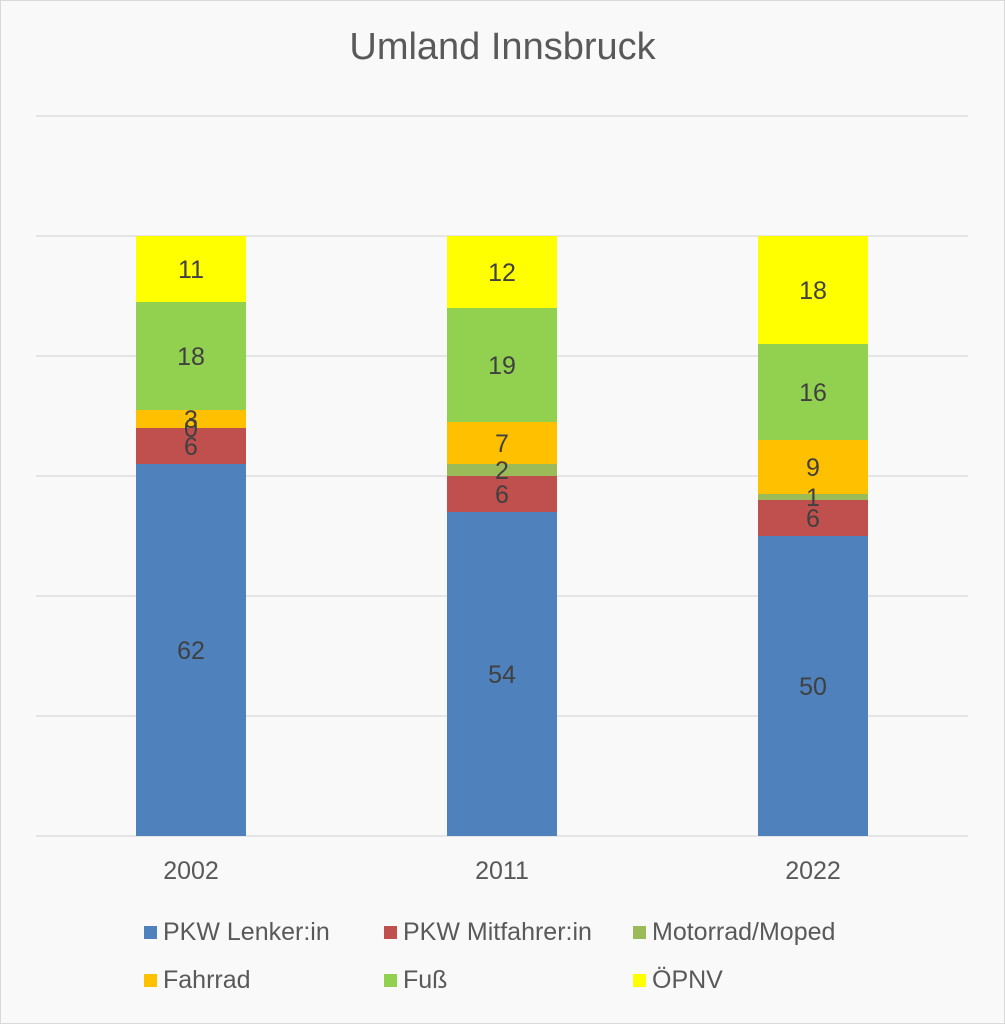  I want to click on legend-label: PKW Lenker:in, so click(246, 932).